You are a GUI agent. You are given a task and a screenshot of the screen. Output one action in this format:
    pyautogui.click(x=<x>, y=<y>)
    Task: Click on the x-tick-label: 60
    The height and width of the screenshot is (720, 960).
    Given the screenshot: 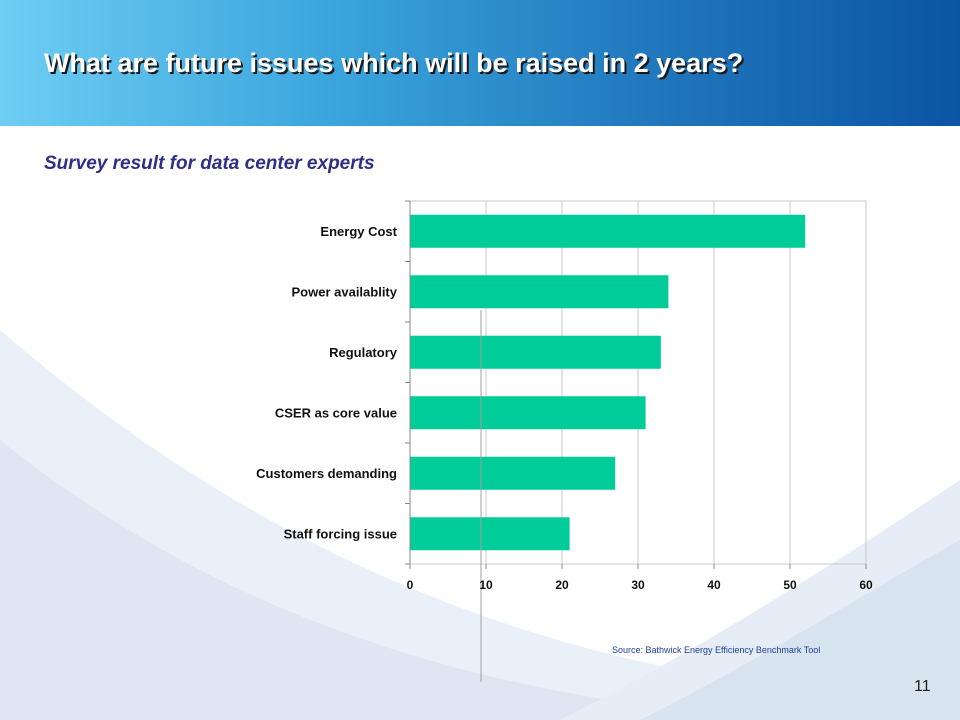 What is the action you would take?
    pyautogui.click(x=866, y=585)
    